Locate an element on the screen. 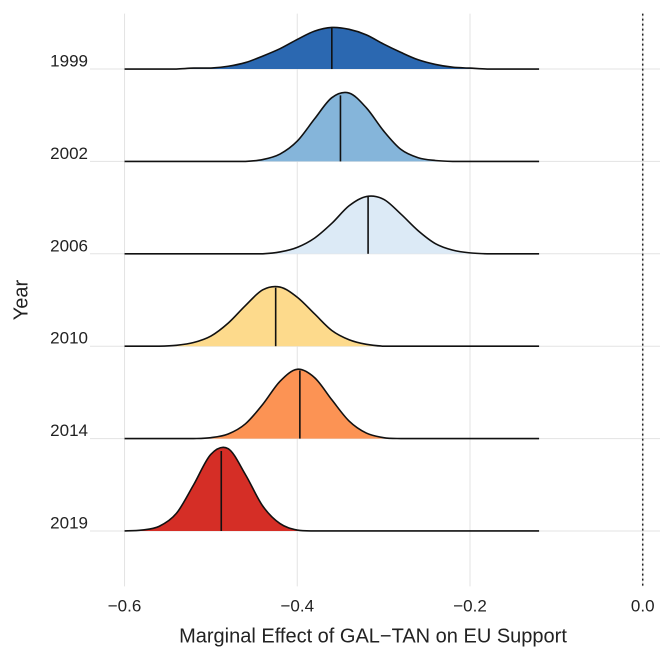 This screenshot has width=665, height=652. x-tick-label: −0.2 is located at coordinates (470, 605).